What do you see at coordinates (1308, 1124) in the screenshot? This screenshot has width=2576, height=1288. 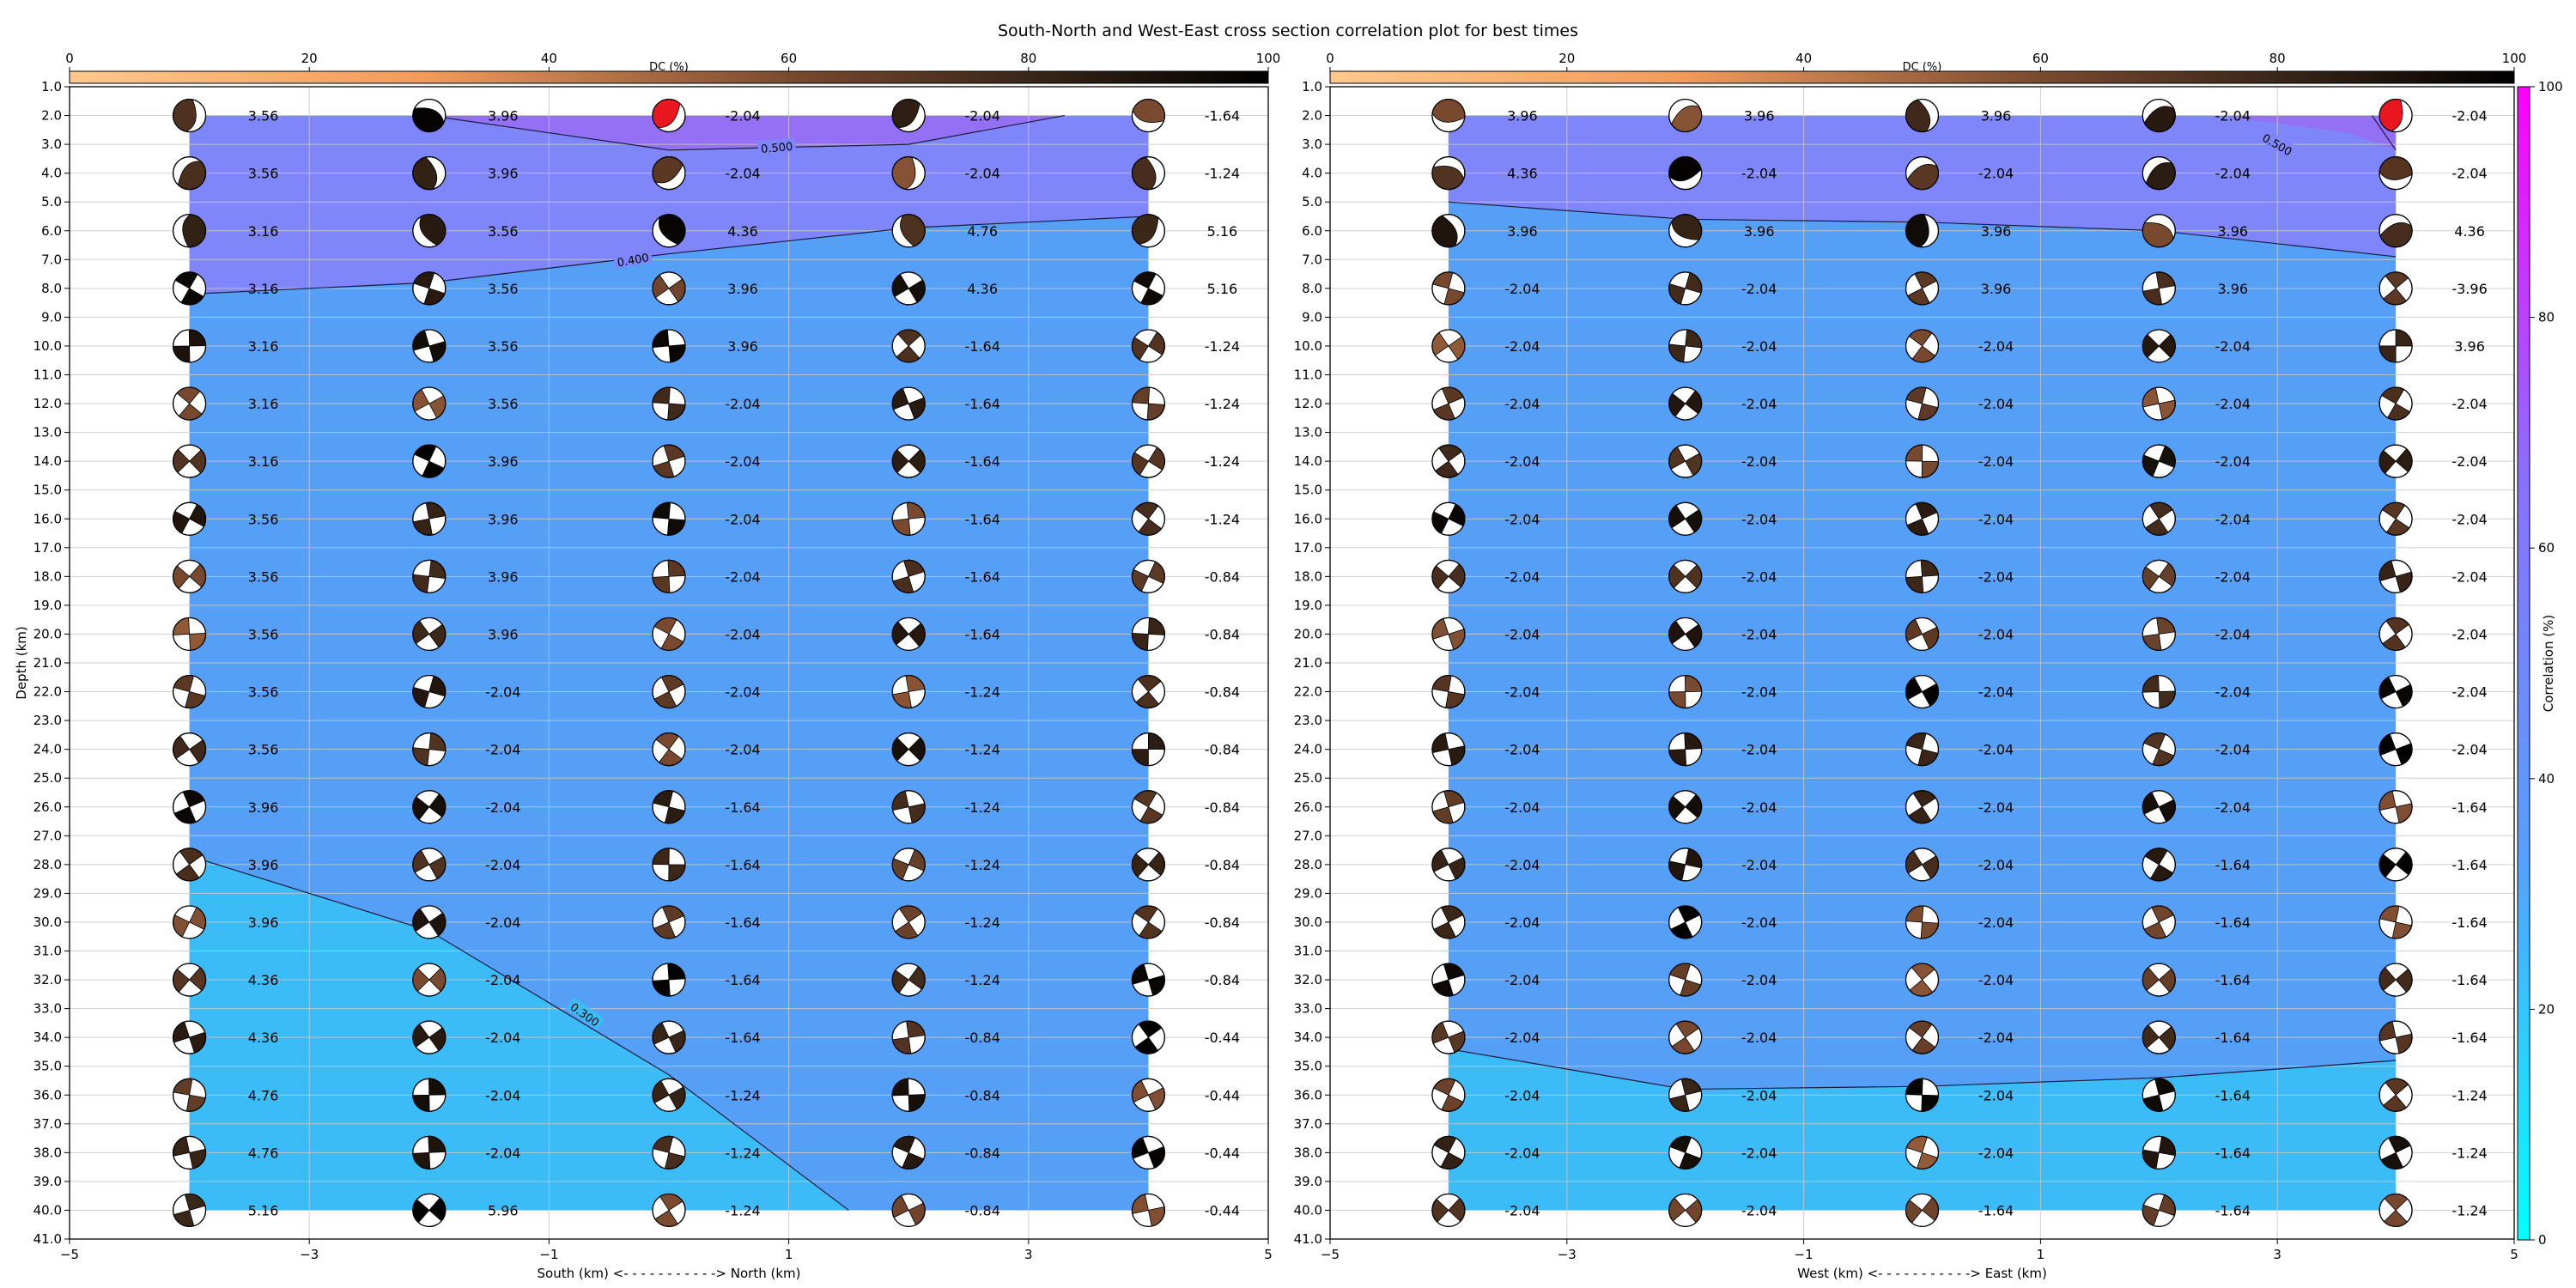 I see `y-tick-label: 37.0` at bounding box center [1308, 1124].